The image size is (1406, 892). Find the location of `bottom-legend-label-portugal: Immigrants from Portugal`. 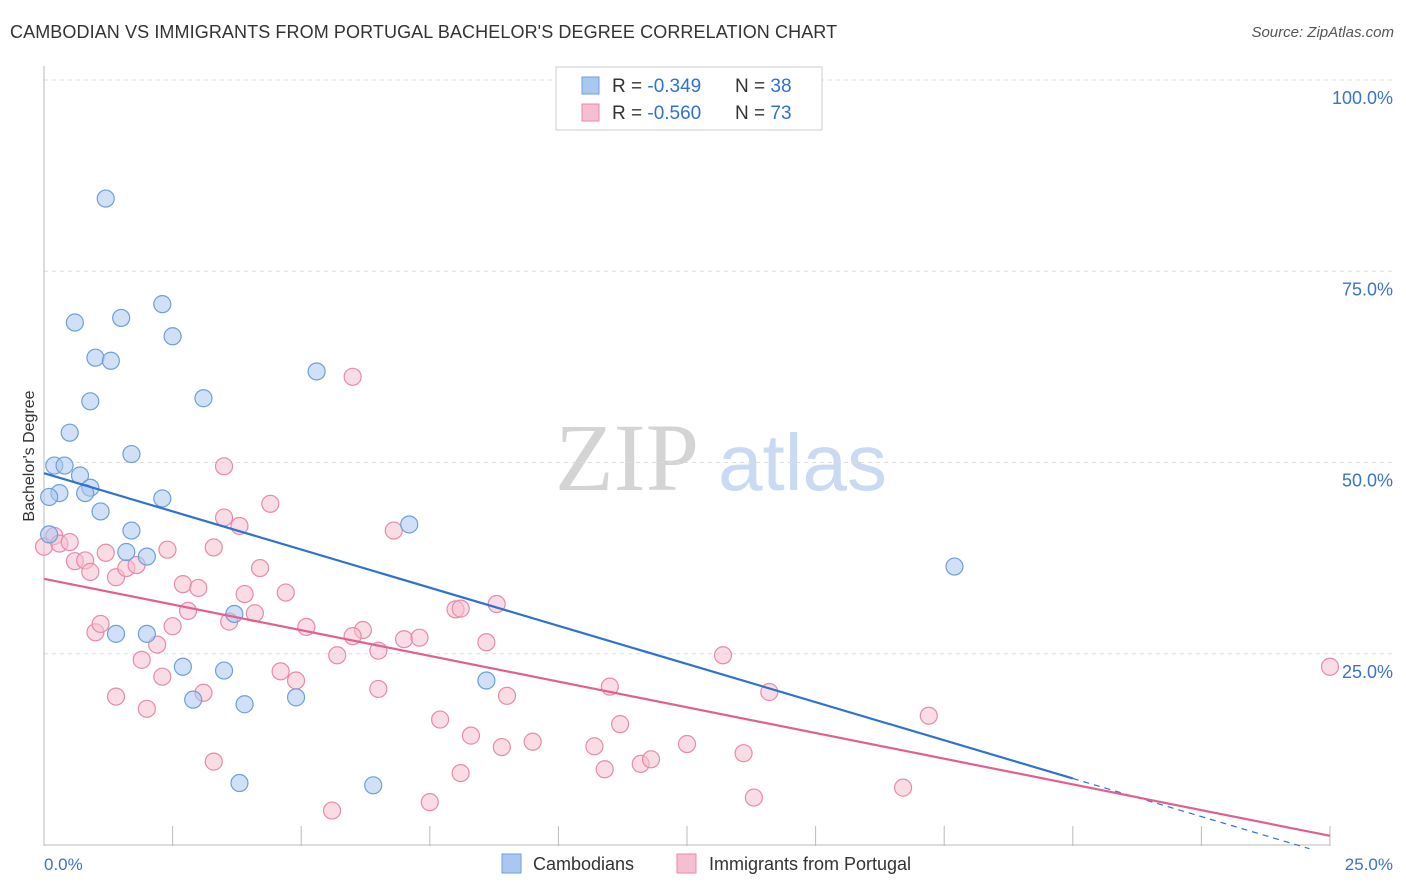

bottom-legend-label-portugal: Immigrants from Portugal is located at coordinates (810, 864).